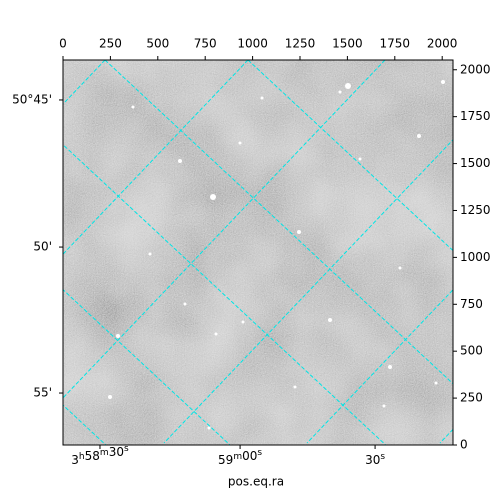 The width and height of the screenshot is (500, 500). Describe the element at coordinates (464, 445) in the screenshot. I see `y-tick-label: 0` at that location.